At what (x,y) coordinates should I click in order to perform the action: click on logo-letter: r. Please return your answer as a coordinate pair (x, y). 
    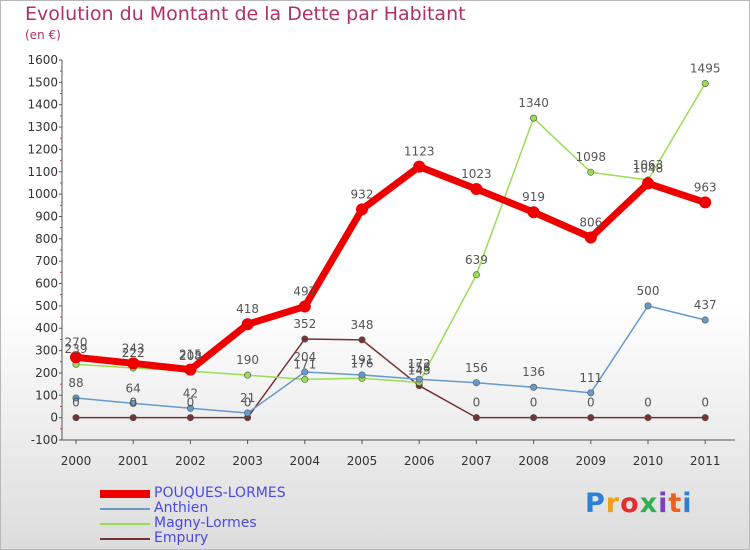
    Looking at the image, I should click on (613, 503).